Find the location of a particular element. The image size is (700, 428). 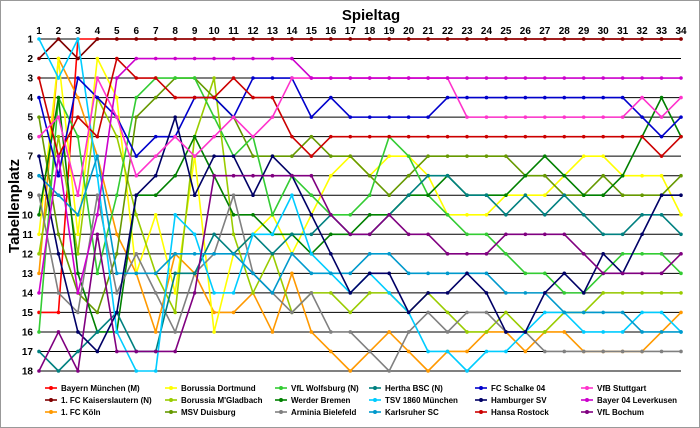

y-tick-5: 5 is located at coordinates (30, 118).